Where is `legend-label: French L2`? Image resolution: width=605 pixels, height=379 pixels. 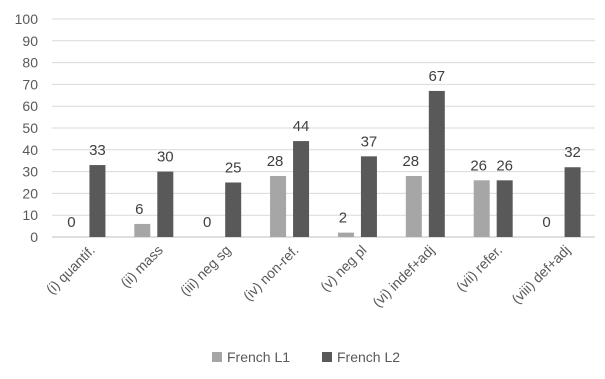
legend-label: French L2 is located at coordinates (368, 357).